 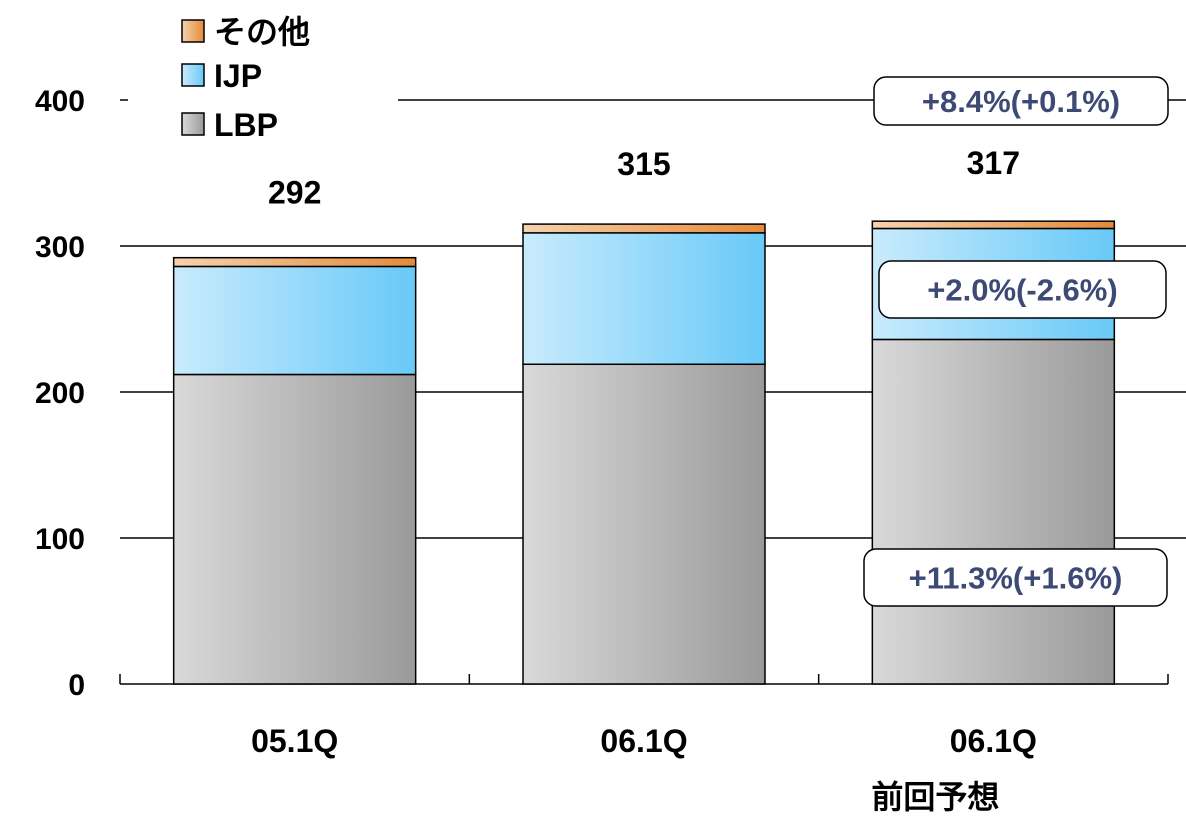 I want to click on total-label: 317, so click(x=993, y=163).